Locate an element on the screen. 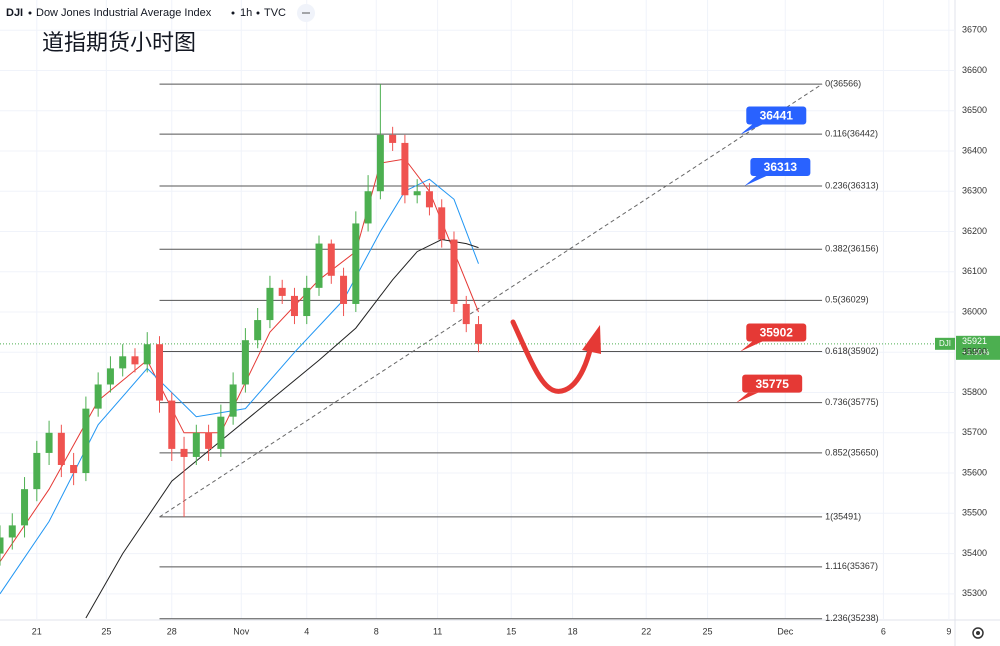 The height and width of the screenshot is (646, 1000). price-tag-value: 35921 is located at coordinates (974, 341).